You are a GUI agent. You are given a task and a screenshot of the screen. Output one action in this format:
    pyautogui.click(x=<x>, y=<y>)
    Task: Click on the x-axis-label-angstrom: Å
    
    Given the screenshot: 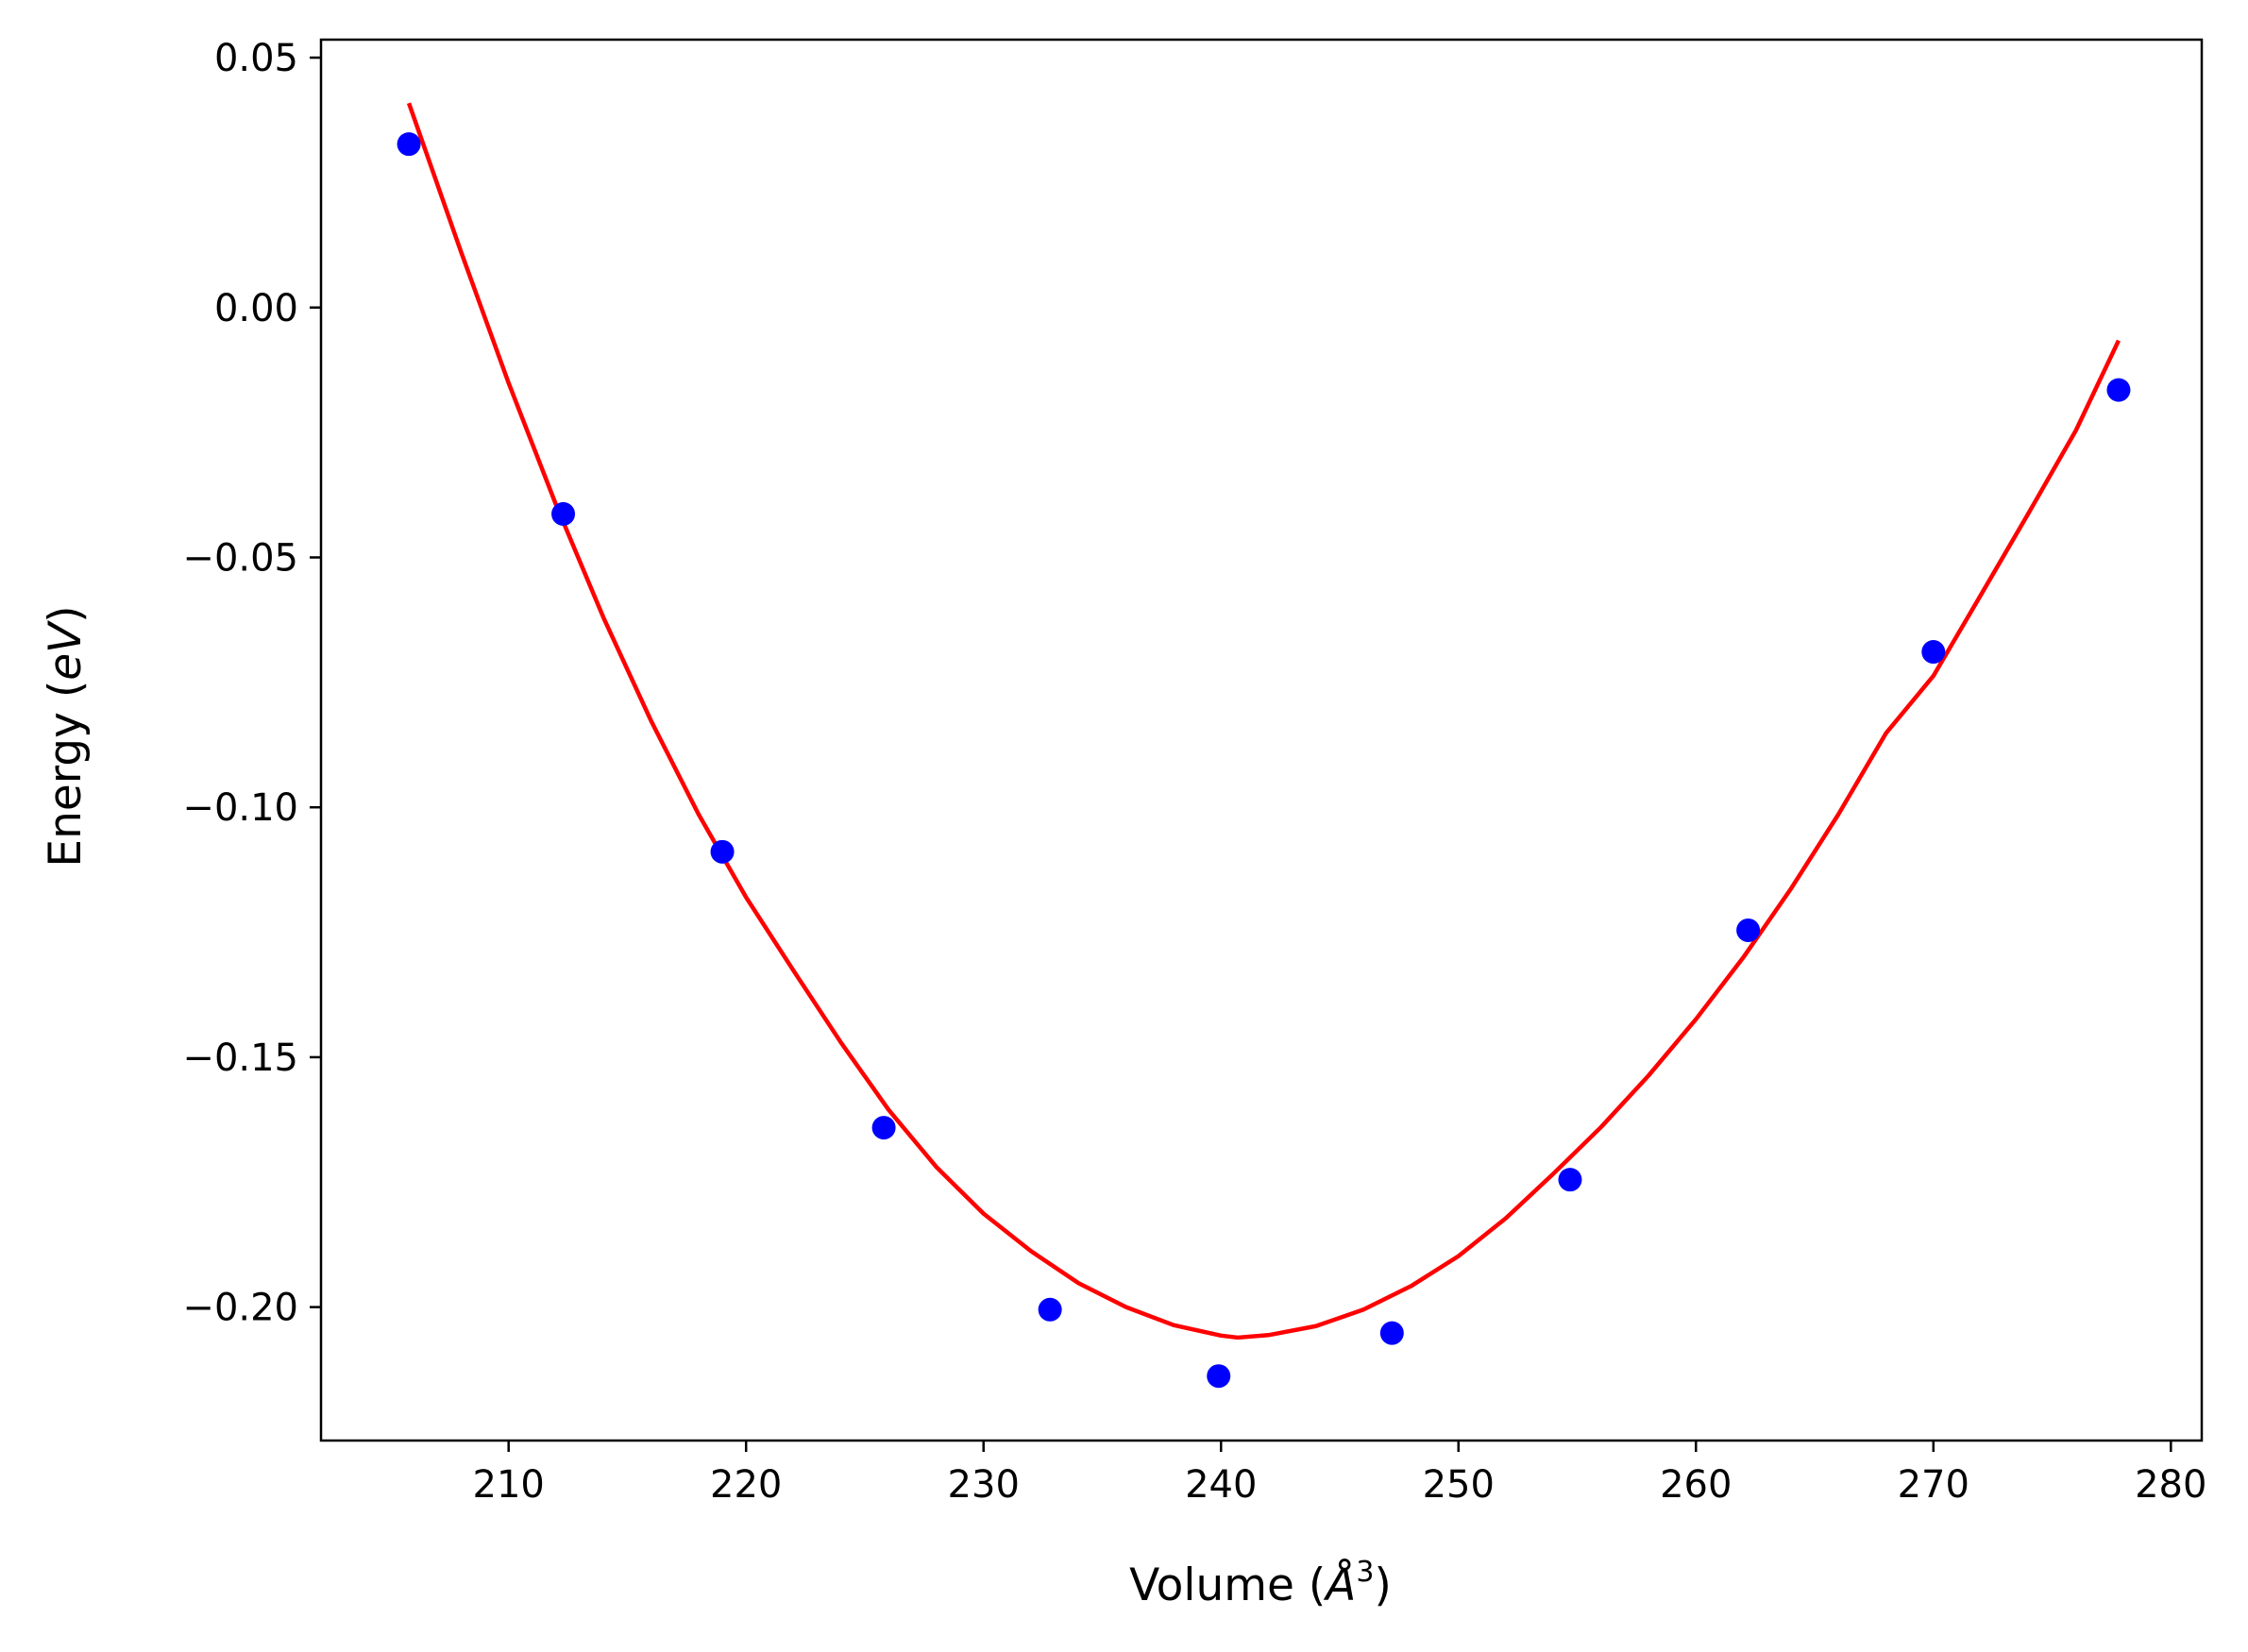 What is the action you would take?
    pyautogui.click(x=1339, y=1585)
    